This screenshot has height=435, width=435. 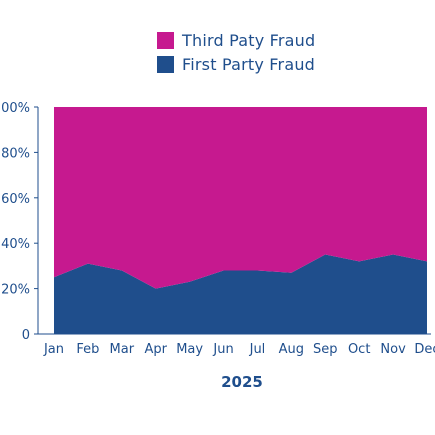 What do you see at coordinates (87, 349) in the screenshot?
I see `x-tick-label: Feb` at bounding box center [87, 349].